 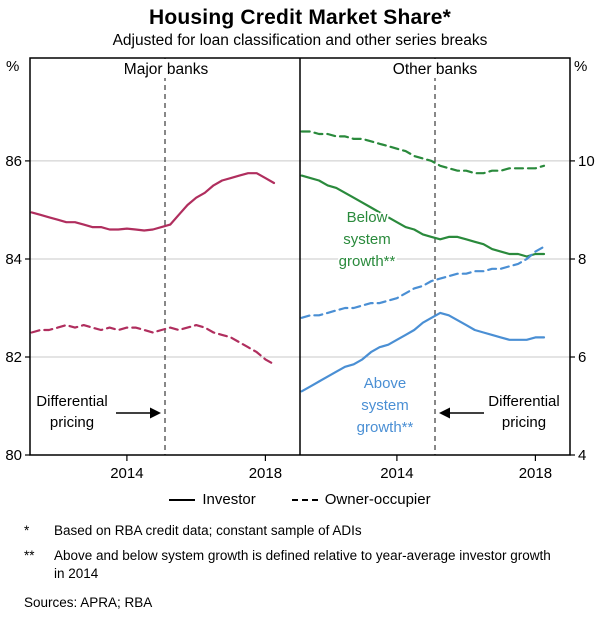 I want to click on y-tick-label: 10, so click(x=586, y=161).